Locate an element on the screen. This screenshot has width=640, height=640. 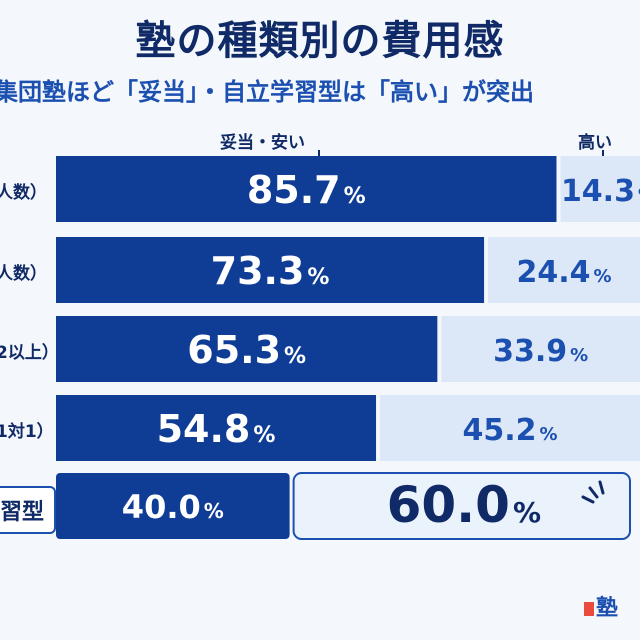
data-label-expensive: 60.0% is located at coordinates (464, 505).